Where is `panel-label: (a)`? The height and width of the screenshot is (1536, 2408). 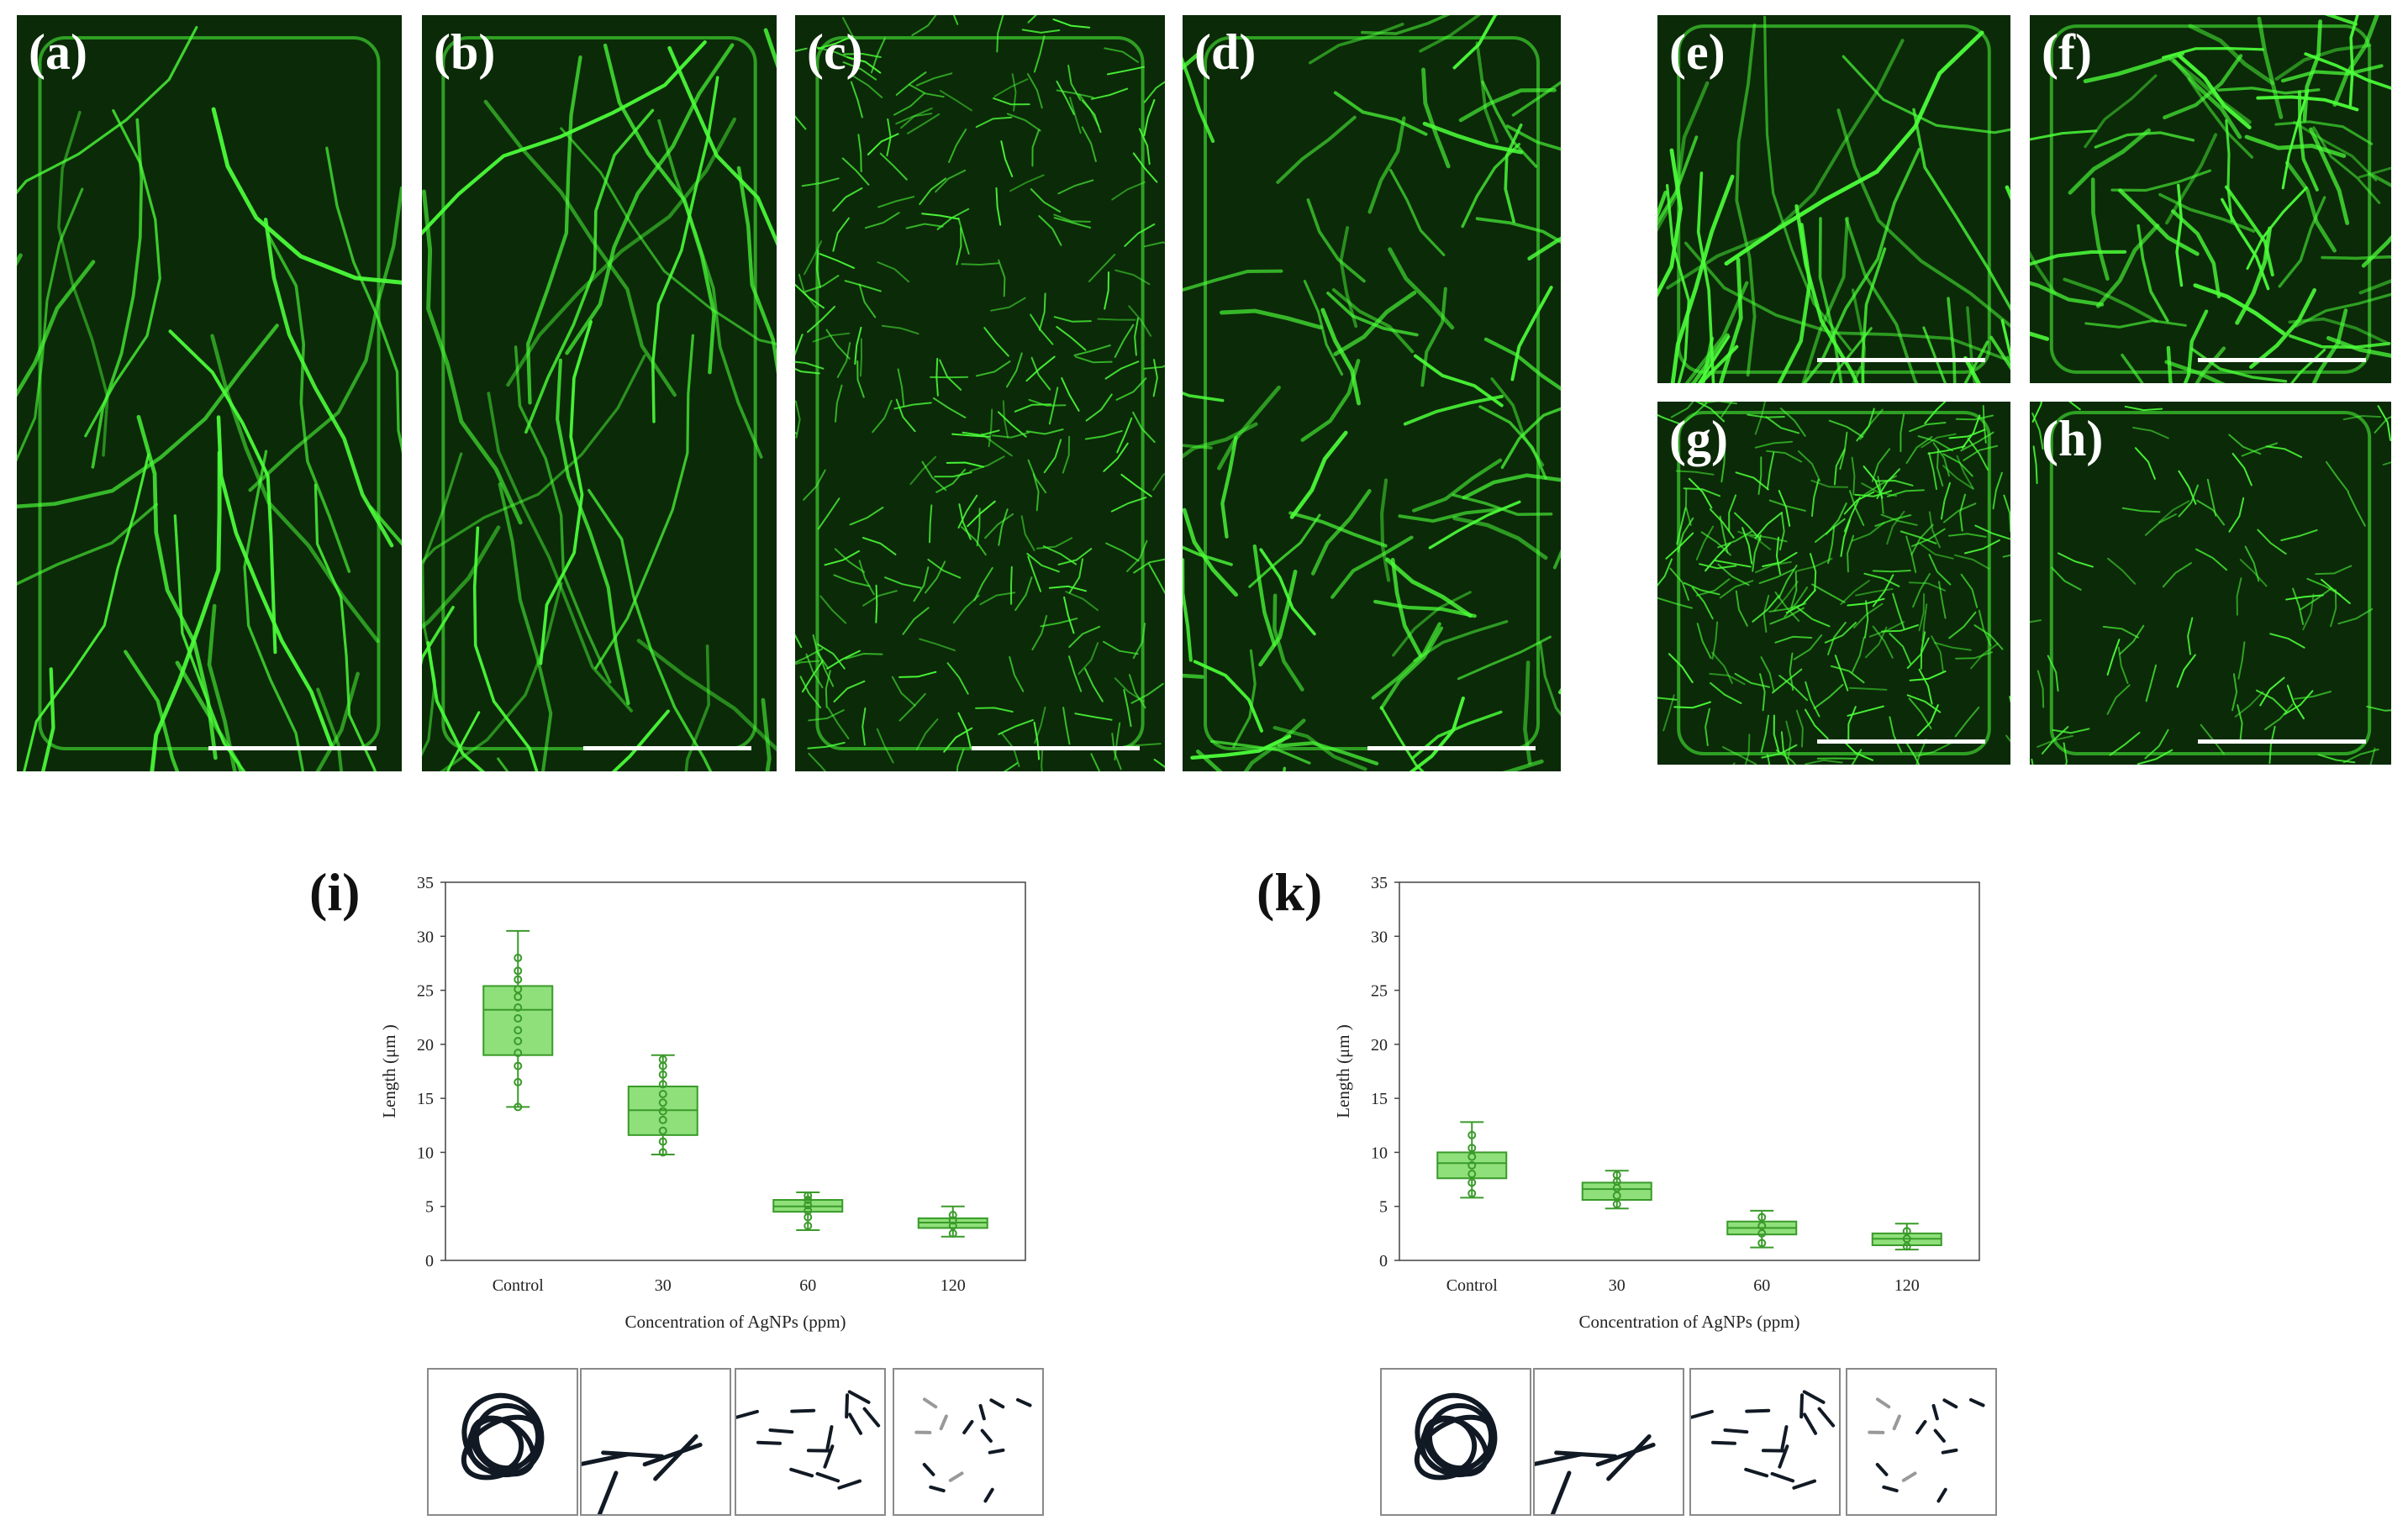
panel-label: (a) is located at coordinates (58, 52).